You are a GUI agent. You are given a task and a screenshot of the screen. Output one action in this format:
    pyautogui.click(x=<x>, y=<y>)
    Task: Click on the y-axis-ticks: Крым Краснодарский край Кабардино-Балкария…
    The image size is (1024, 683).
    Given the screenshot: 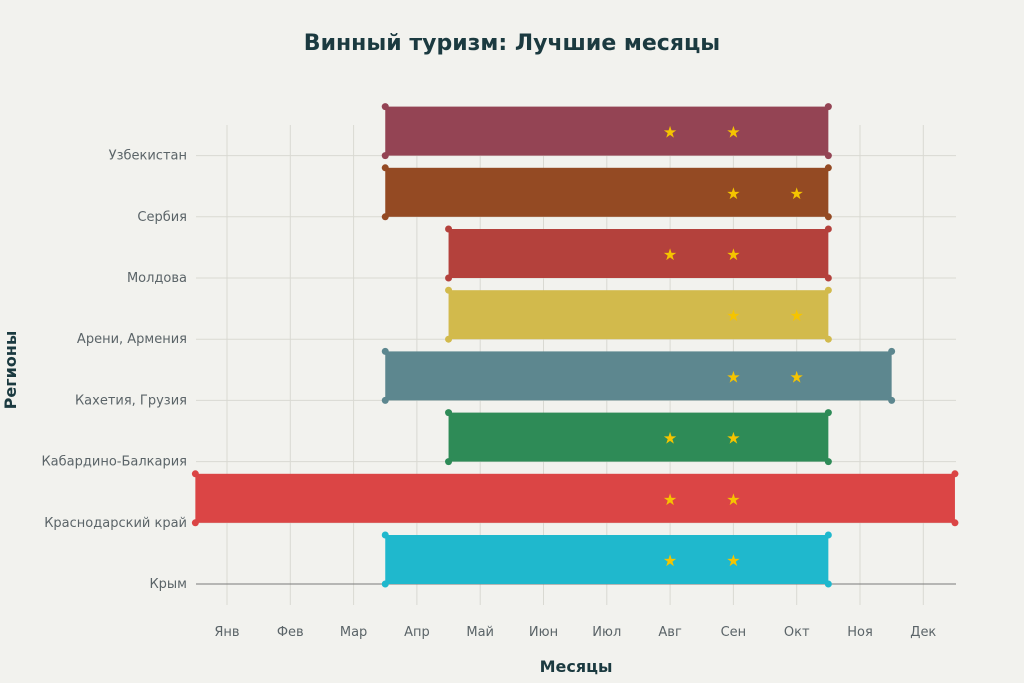 What is the action you would take?
    pyautogui.click(x=114, y=370)
    